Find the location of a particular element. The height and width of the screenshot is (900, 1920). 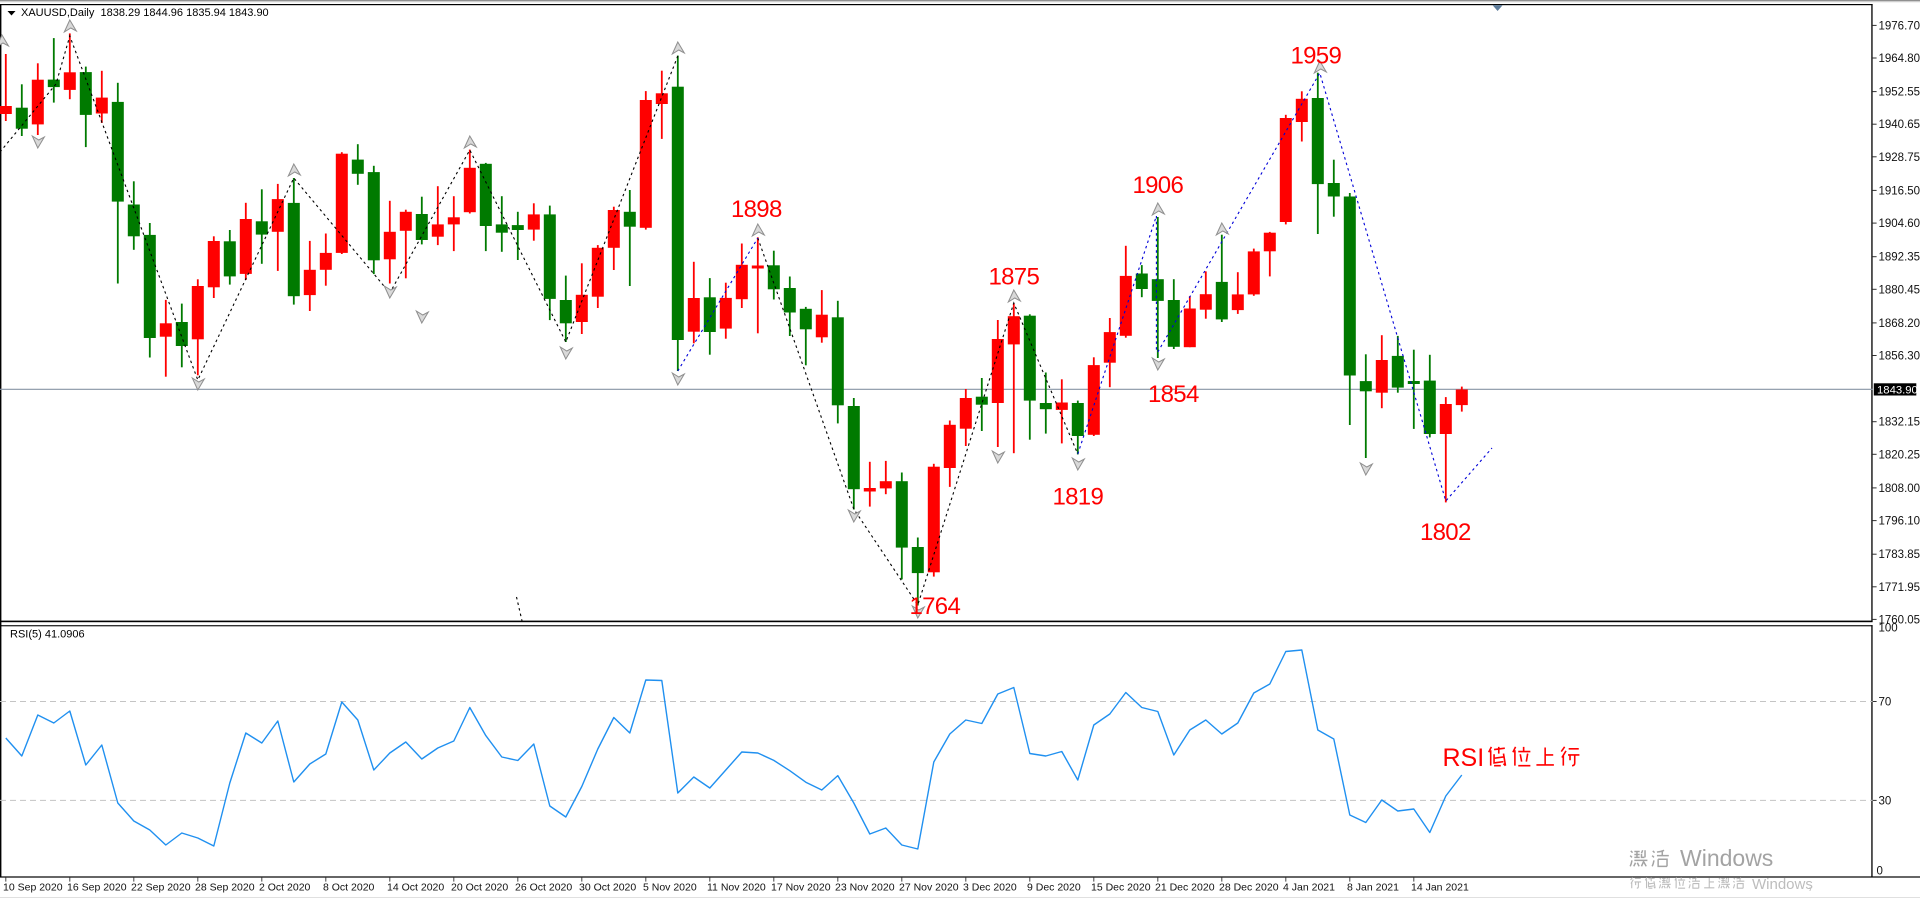

svg-text: 26 Oct 2020 is located at coordinates (543, 888).